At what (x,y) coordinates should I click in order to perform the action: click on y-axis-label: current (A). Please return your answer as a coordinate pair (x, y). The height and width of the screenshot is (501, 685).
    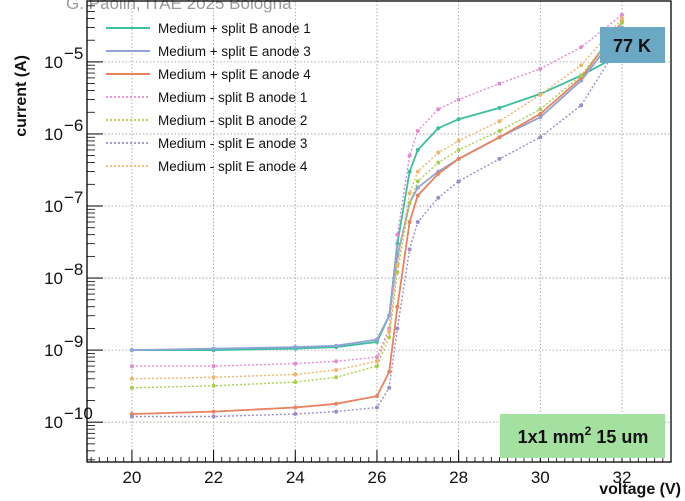
    Looking at the image, I should click on (21, 96).